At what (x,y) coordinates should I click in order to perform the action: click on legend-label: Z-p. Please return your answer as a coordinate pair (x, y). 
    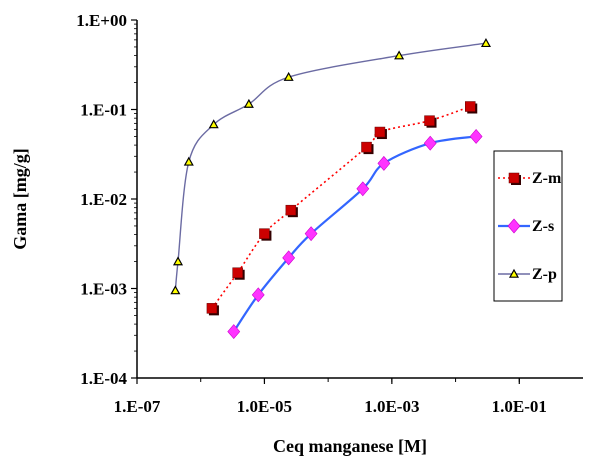
    Looking at the image, I should click on (544, 274).